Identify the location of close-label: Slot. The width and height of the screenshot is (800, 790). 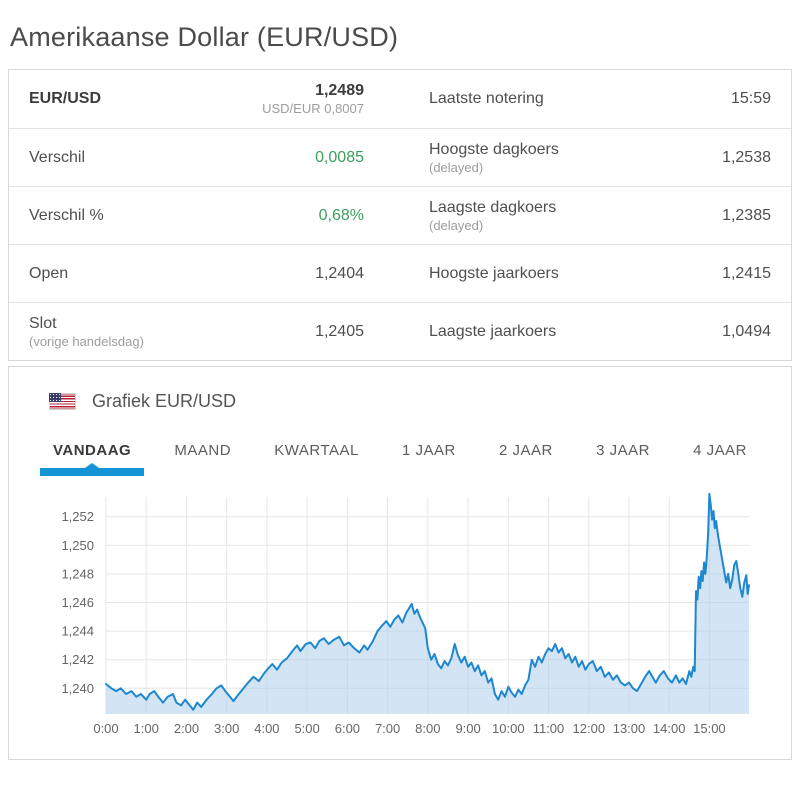
(43, 323).